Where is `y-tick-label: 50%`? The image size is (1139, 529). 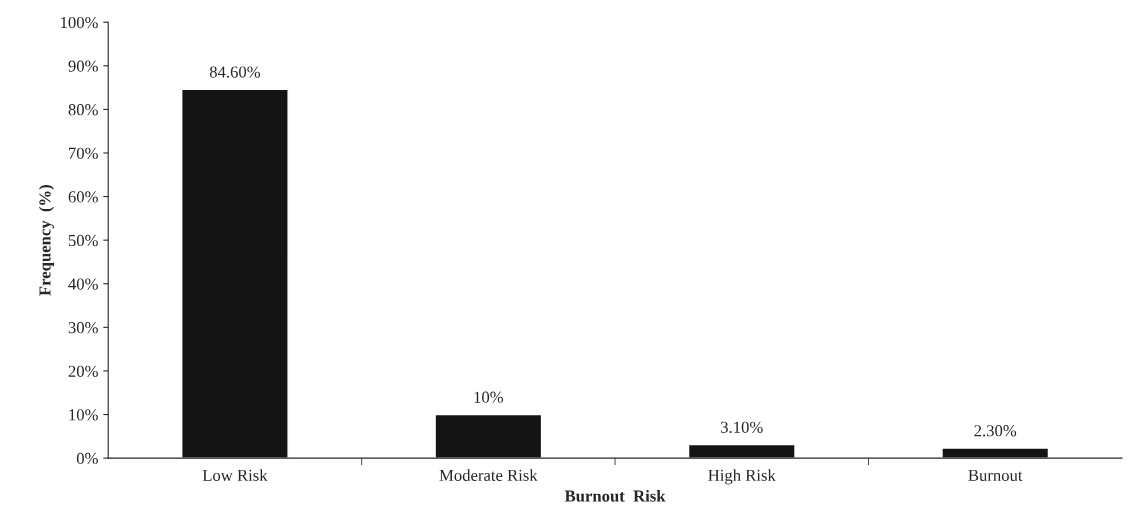
y-tick-label: 50% is located at coordinates (83, 240).